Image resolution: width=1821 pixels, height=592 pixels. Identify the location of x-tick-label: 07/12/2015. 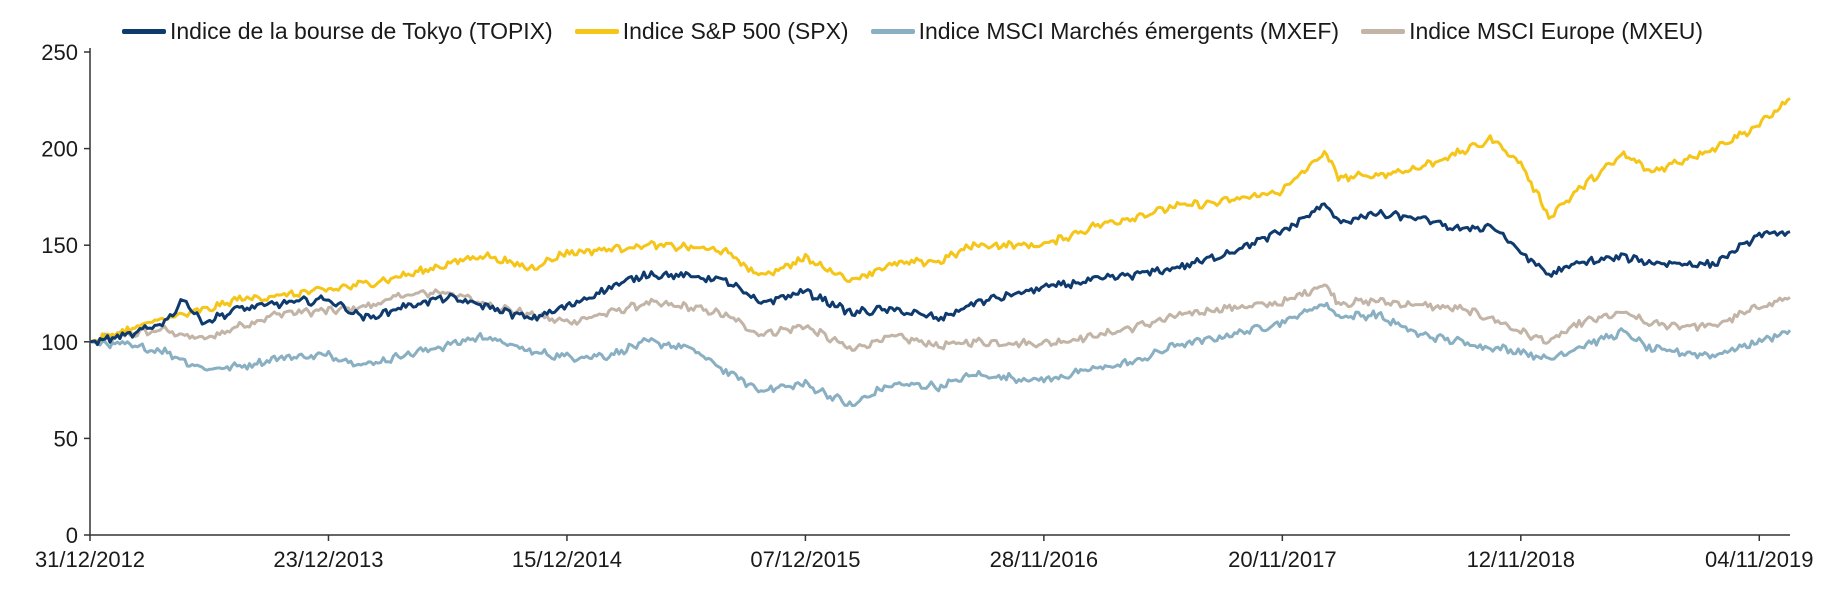
(805, 559).